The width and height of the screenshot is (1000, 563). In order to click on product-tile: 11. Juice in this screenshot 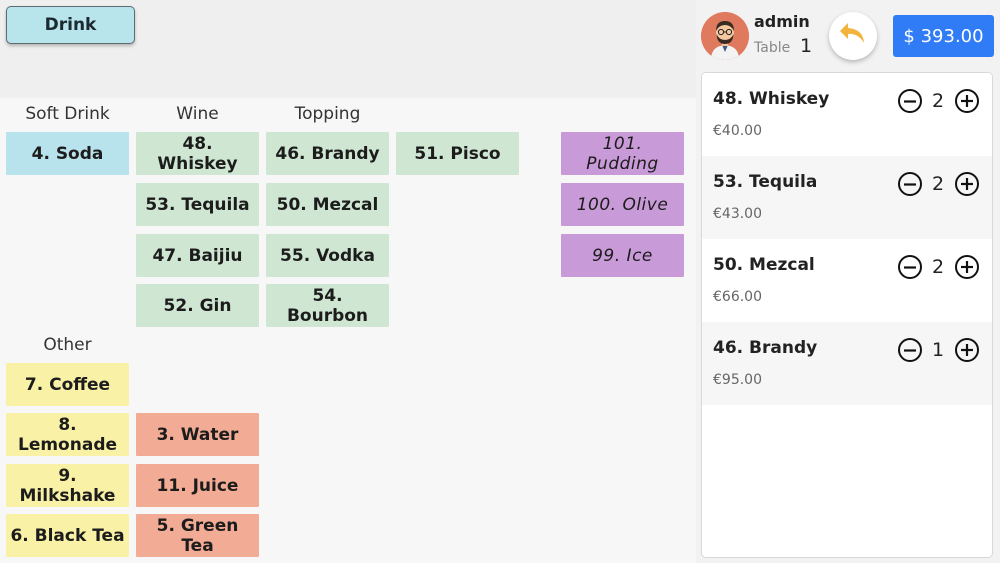, I will do `click(197, 485)`.